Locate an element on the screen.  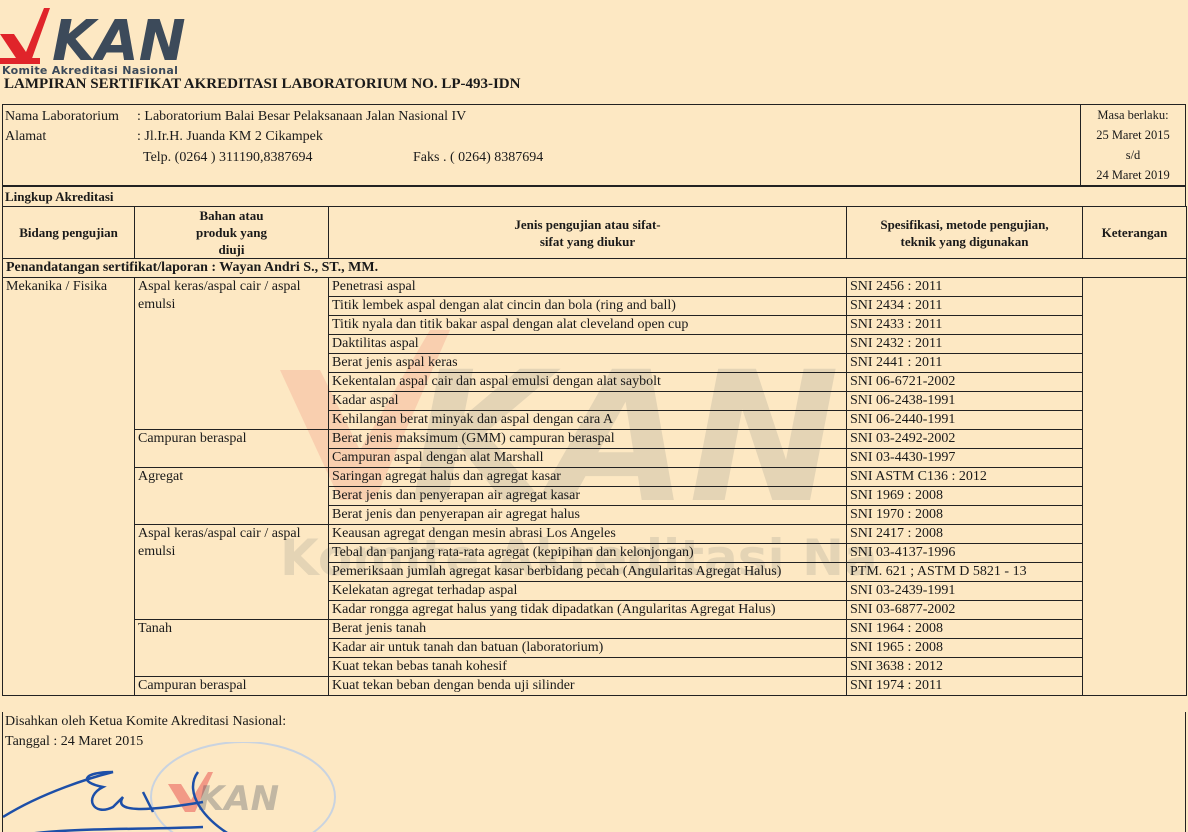
spesifikasi-cell: SNI 2456 : 2011 is located at coordinates (964, 287).